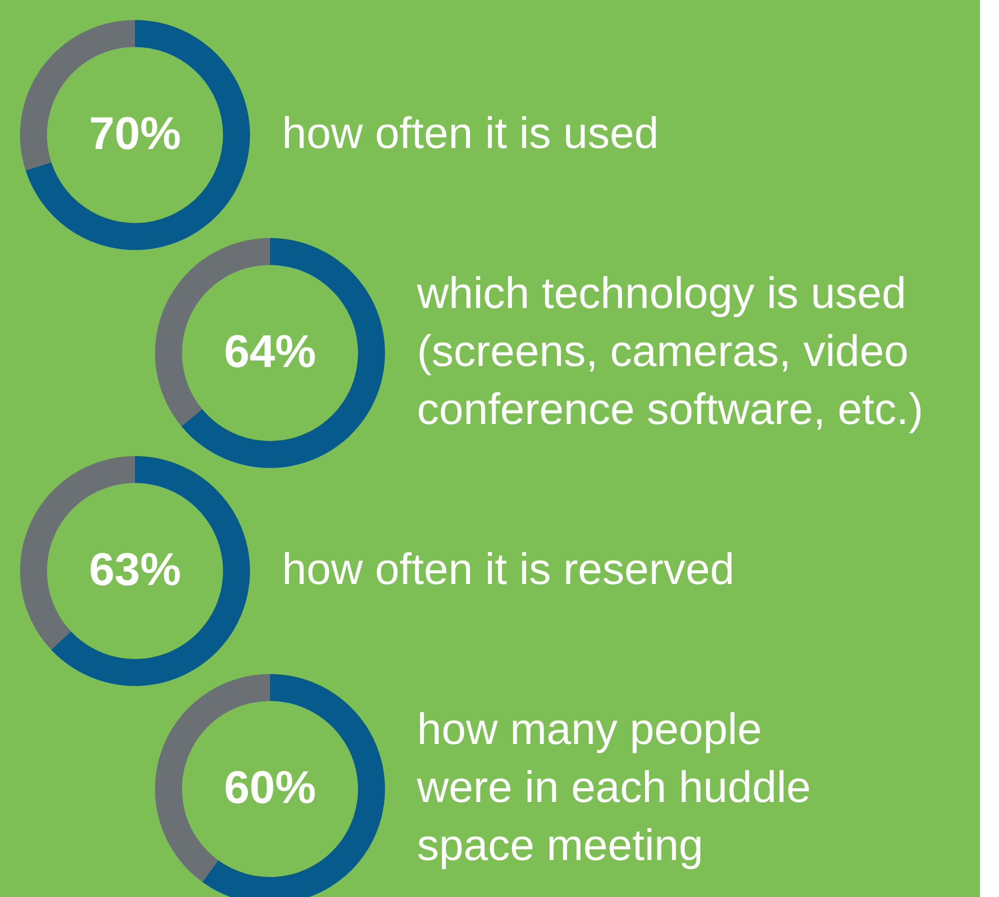  What do you see at coordinates (135, 133) in the screenshot?
I see `data-label: 70%` at bounding box center [135, 133].